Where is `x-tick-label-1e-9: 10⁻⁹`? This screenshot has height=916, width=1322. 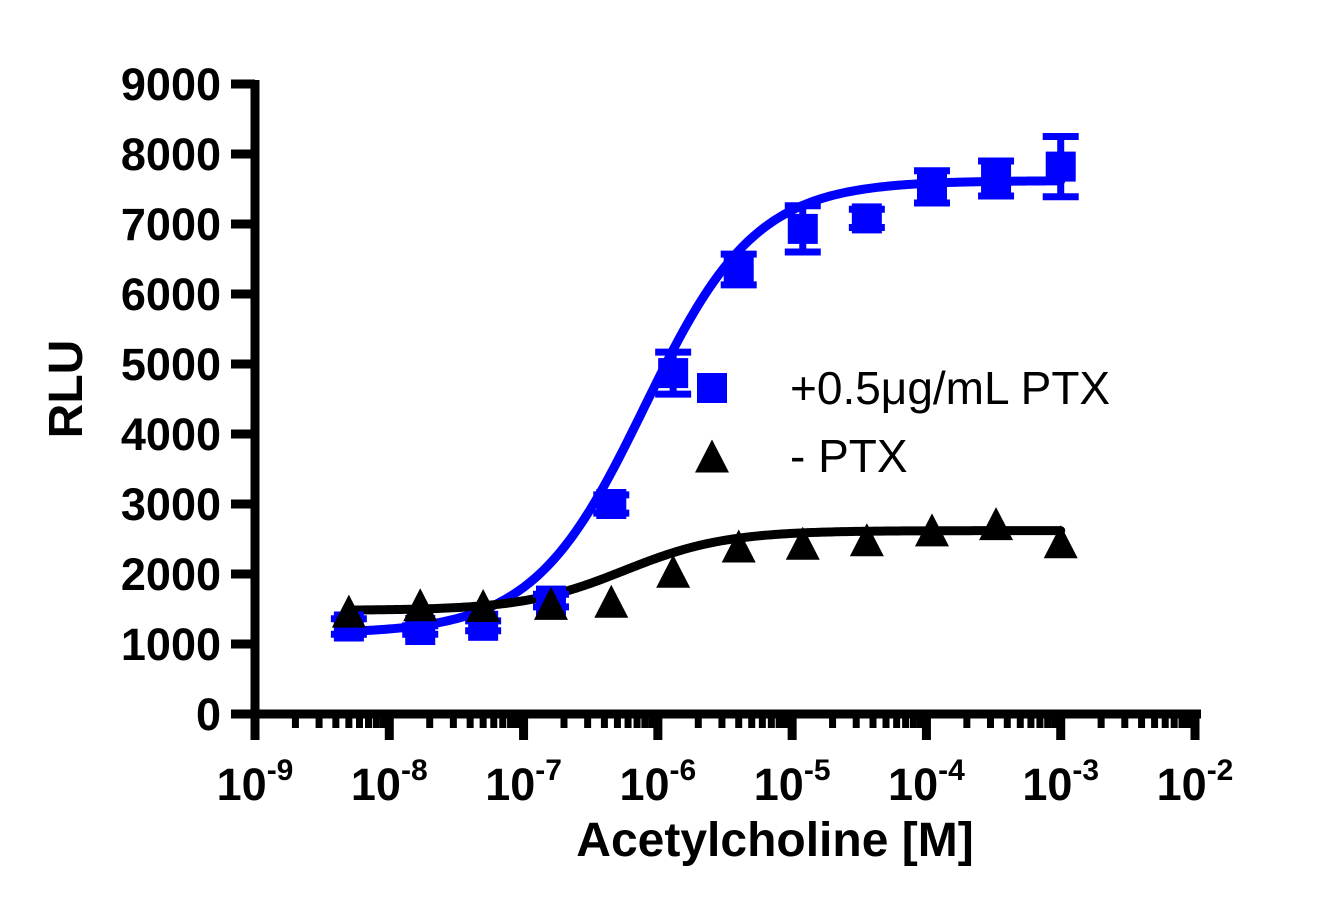 x-tick-label-1e-9: 10⁻⁹ is located at coordinates (255, 782).